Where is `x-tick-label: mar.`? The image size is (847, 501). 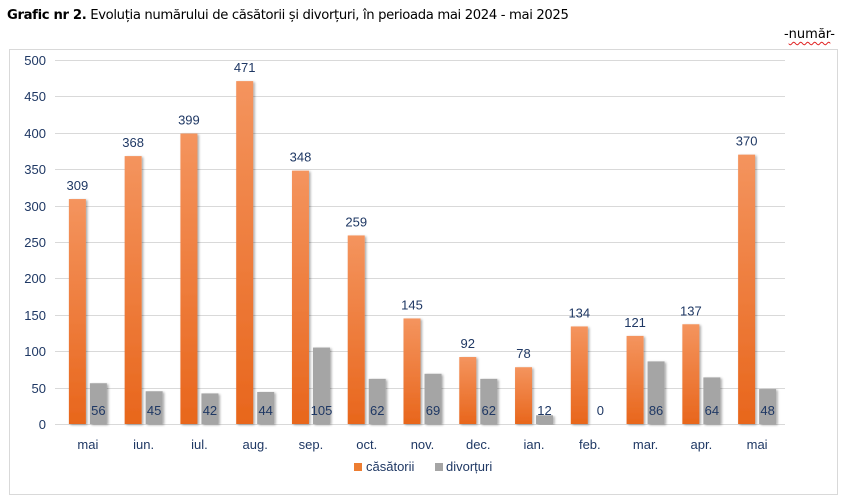
x-tick-label: mar. is located at coordinates (645, 444).